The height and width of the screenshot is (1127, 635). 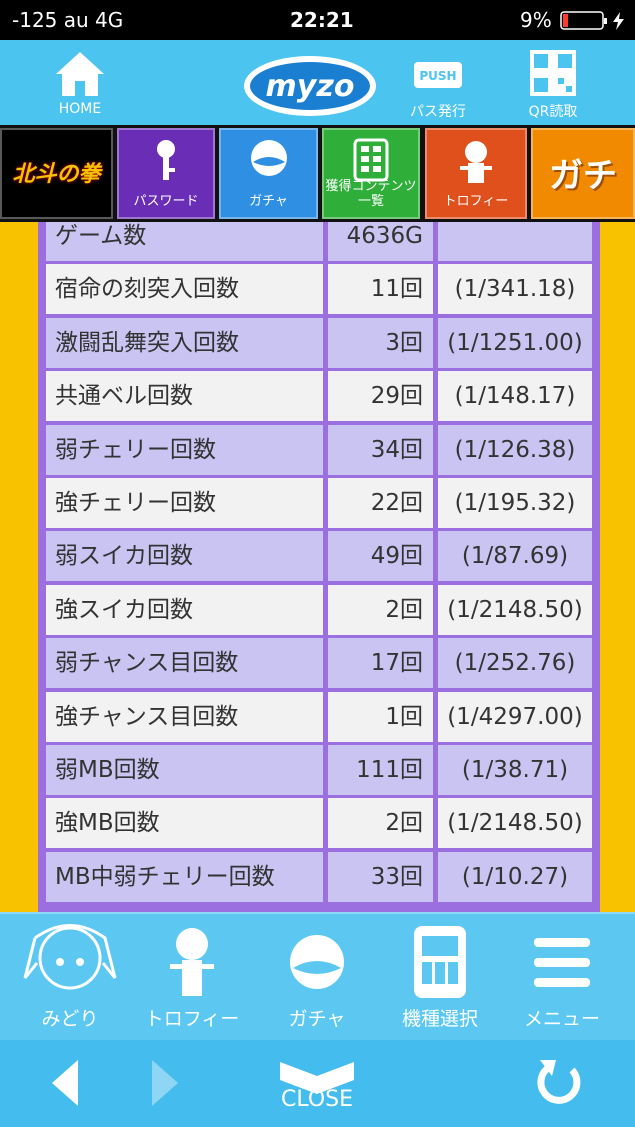 I want to click on back-button, so click(x=65, y=1083).